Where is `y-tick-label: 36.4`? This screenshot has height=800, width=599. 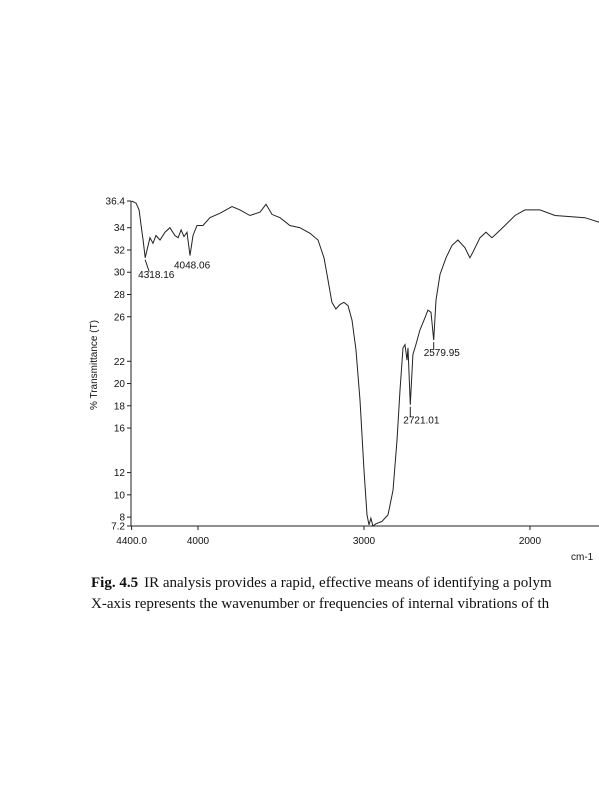 y-tick-label: 36.4 is located at coordinates (116, 202).